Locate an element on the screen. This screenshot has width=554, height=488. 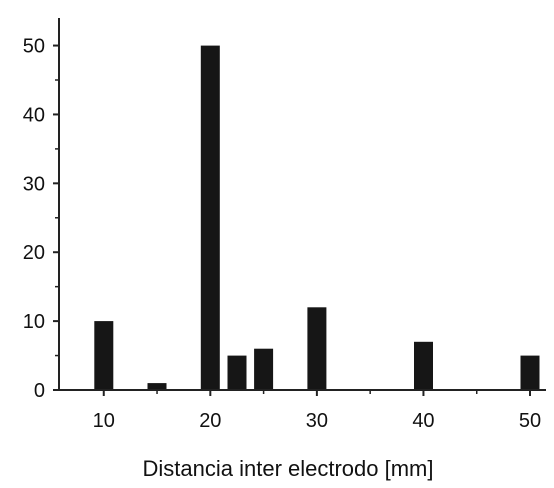
bar-22.5 is located at coordinates (237, 372).